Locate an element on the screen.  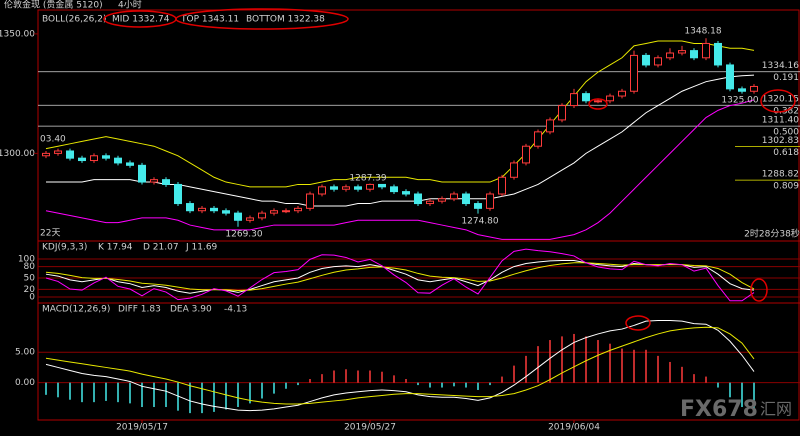
indicator-label: BOLL(26,26,2) is located at coordinates (74, 20).